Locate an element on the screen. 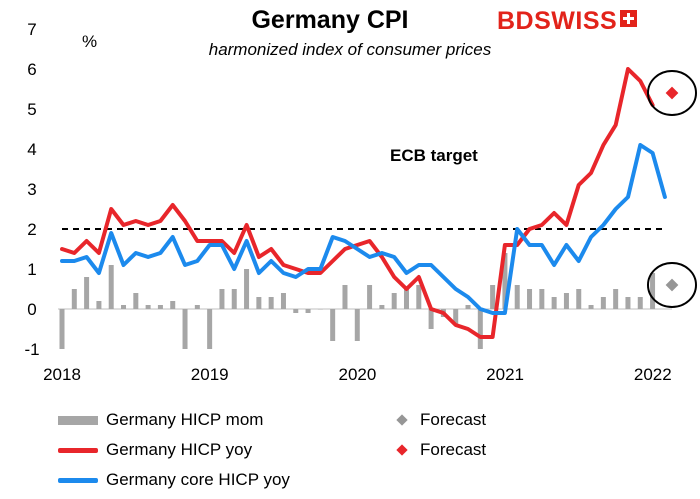 The width and height of the screenshot is (700, 499). y-tick-label: 5 is located at coordinates (31, 109).